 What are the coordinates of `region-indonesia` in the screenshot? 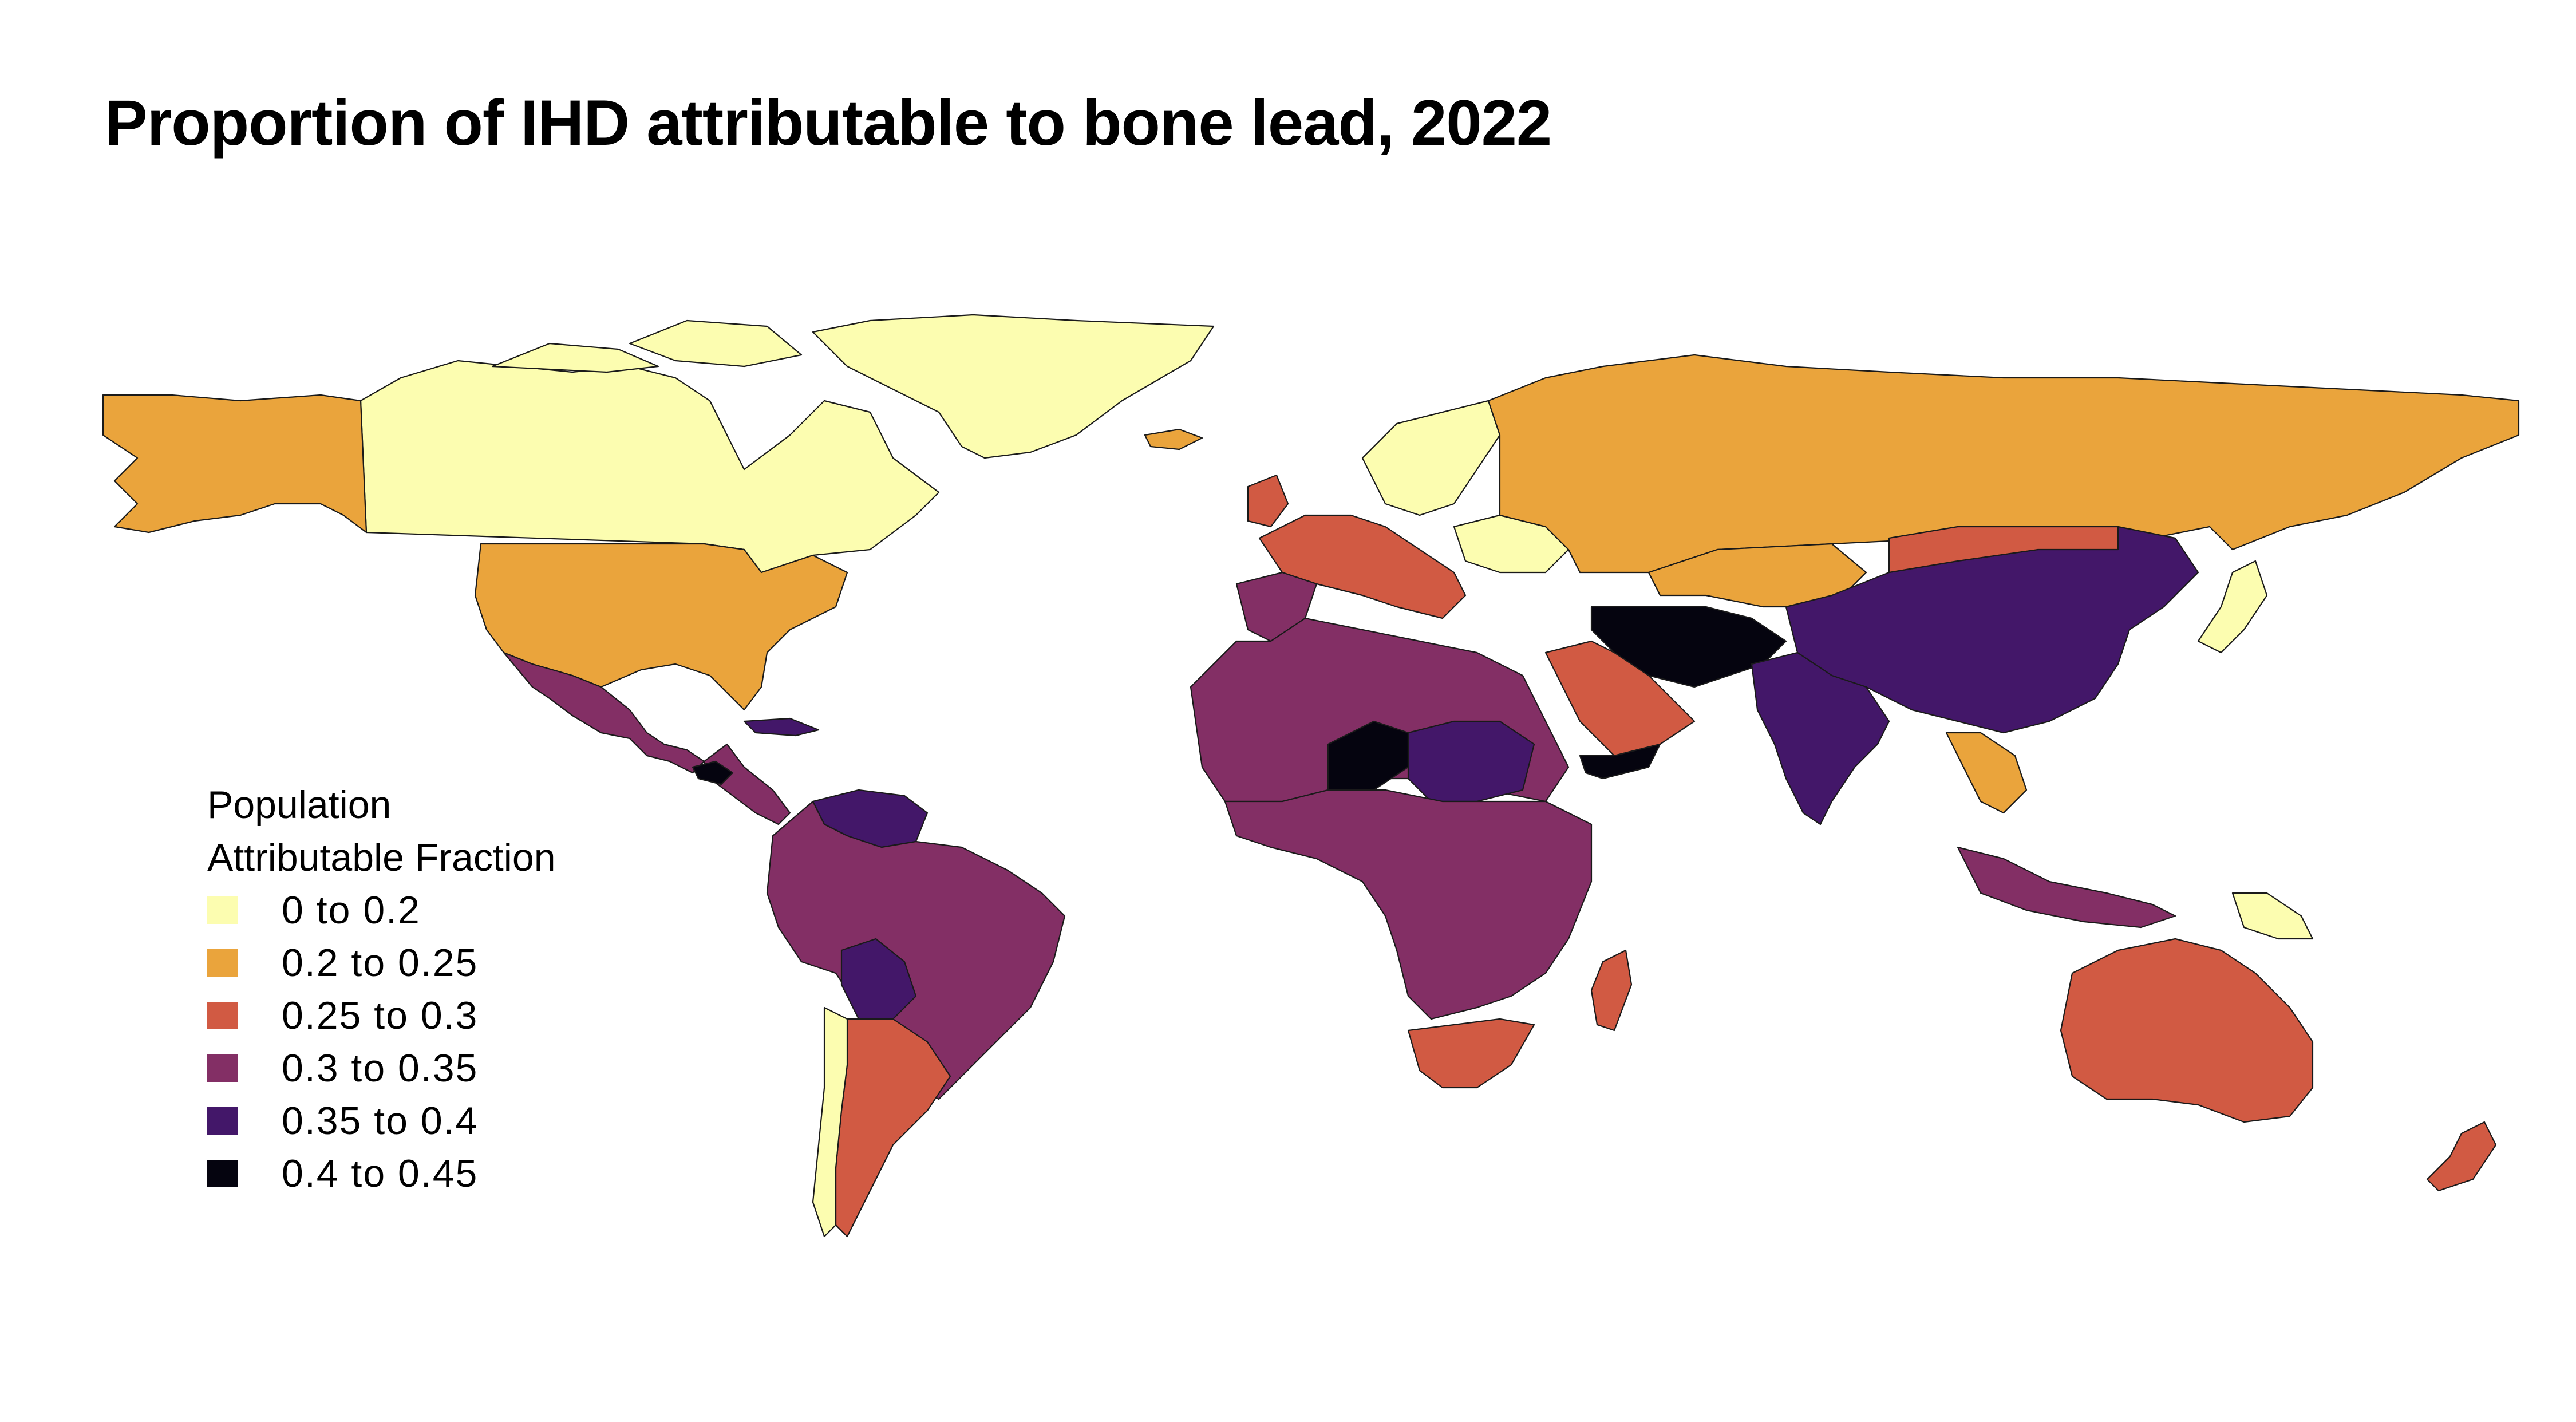 It's located at (2066, 887).